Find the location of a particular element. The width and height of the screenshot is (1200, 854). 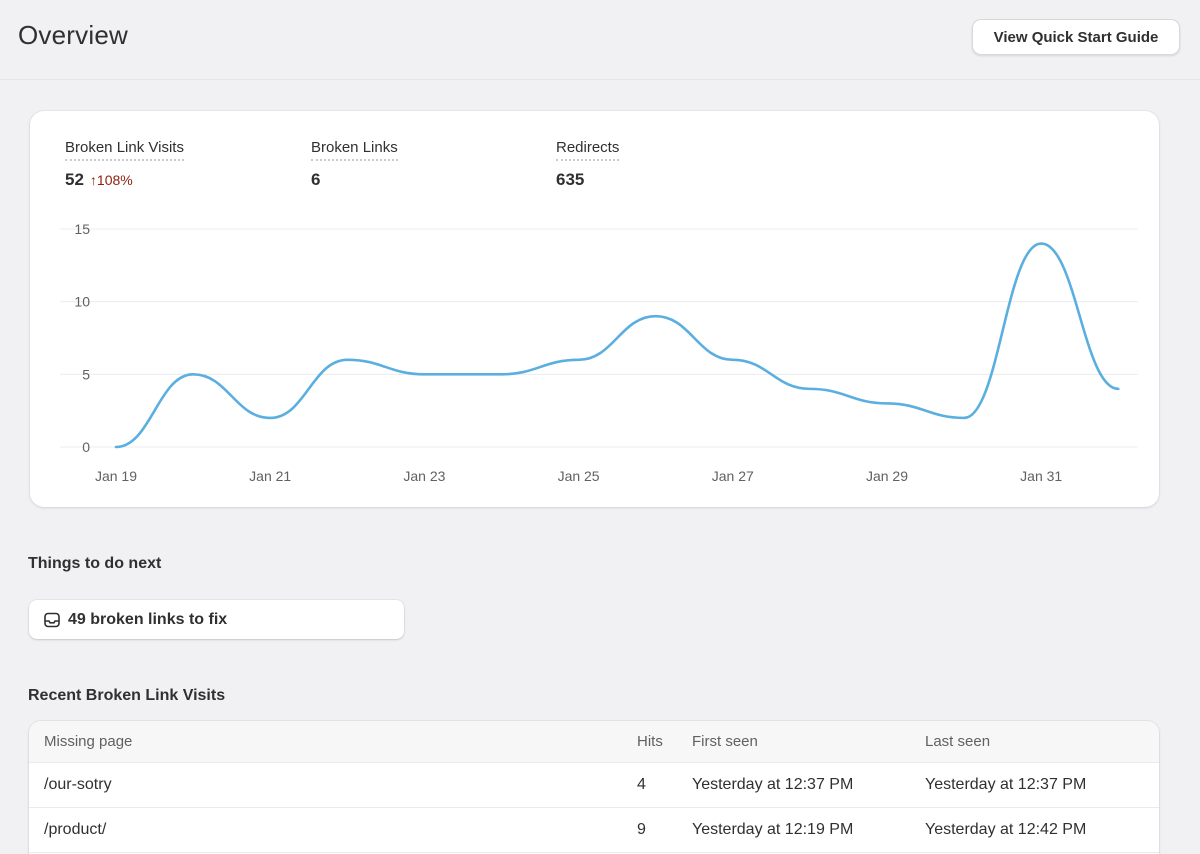

metric-value-broken-link-visits: 52 ↑108% is located at coordinates (124, 180).